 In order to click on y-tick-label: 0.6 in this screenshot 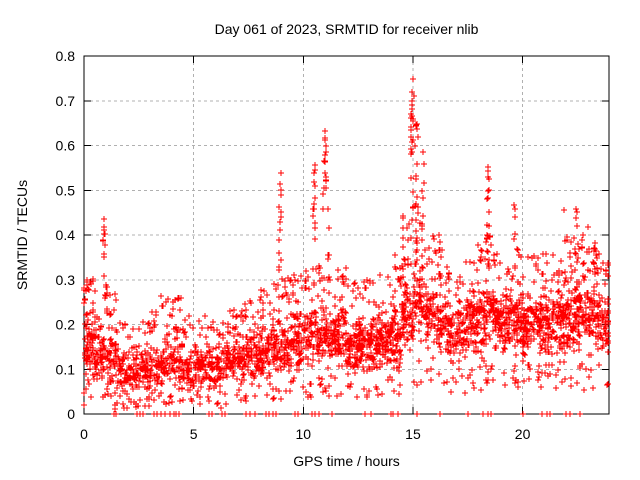, I will do `click(66, 146)`.